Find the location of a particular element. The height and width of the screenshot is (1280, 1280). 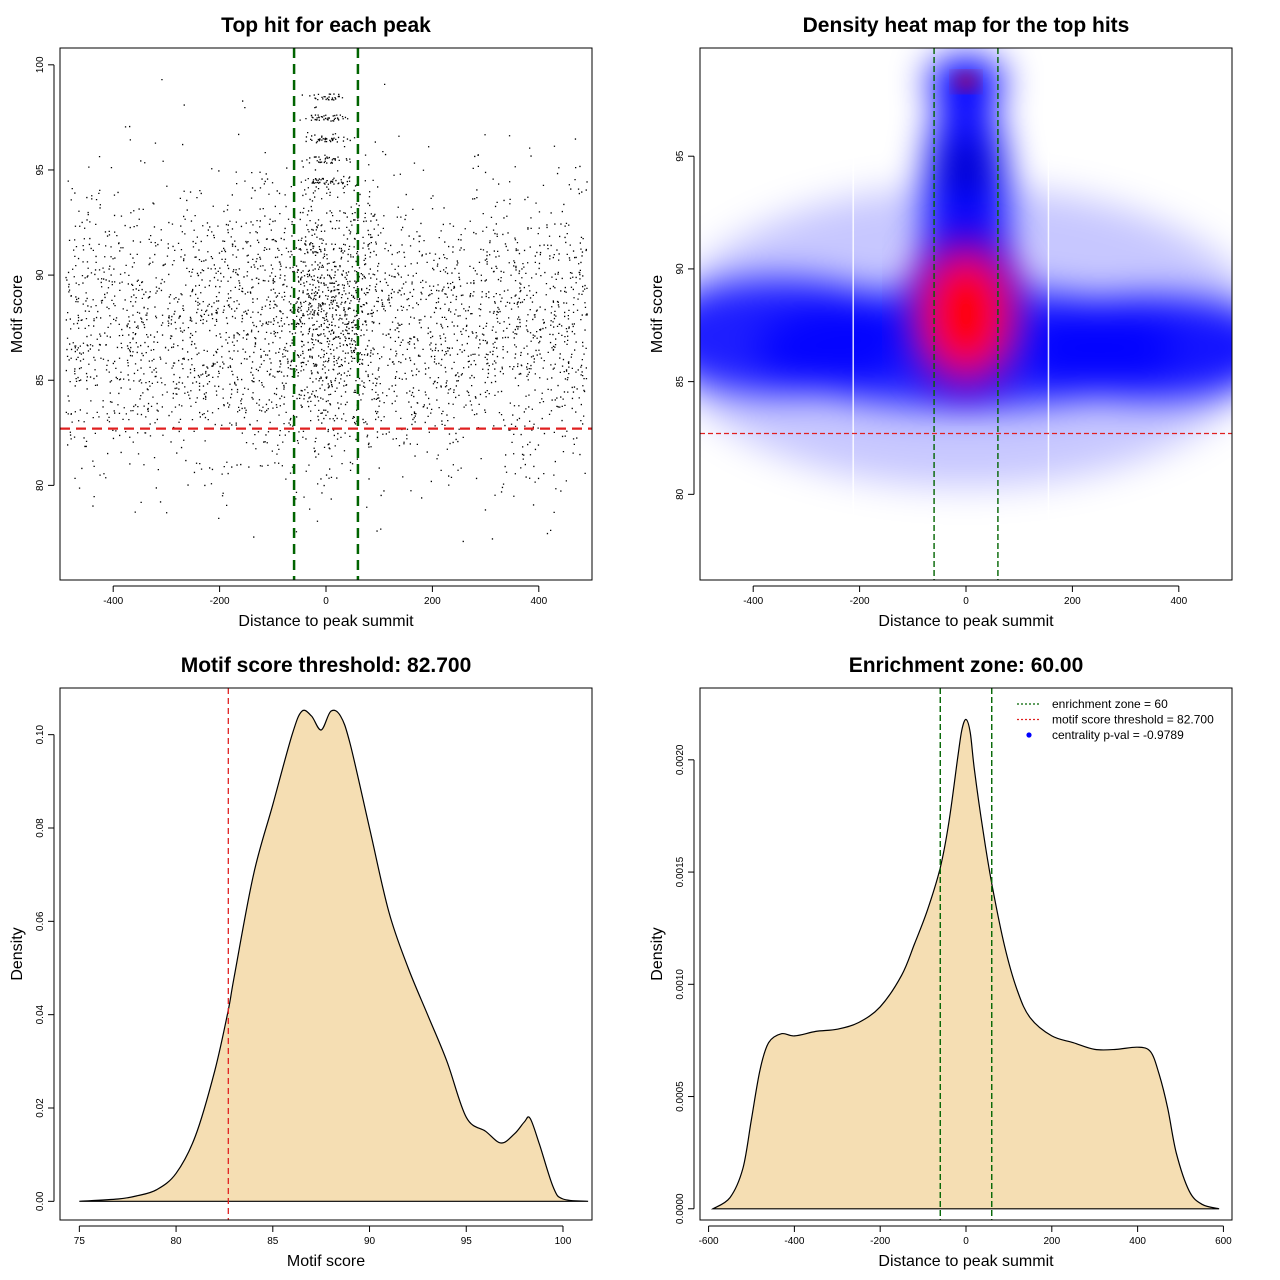

x-tick-label: 80 is located at coordinates (177, 1241).